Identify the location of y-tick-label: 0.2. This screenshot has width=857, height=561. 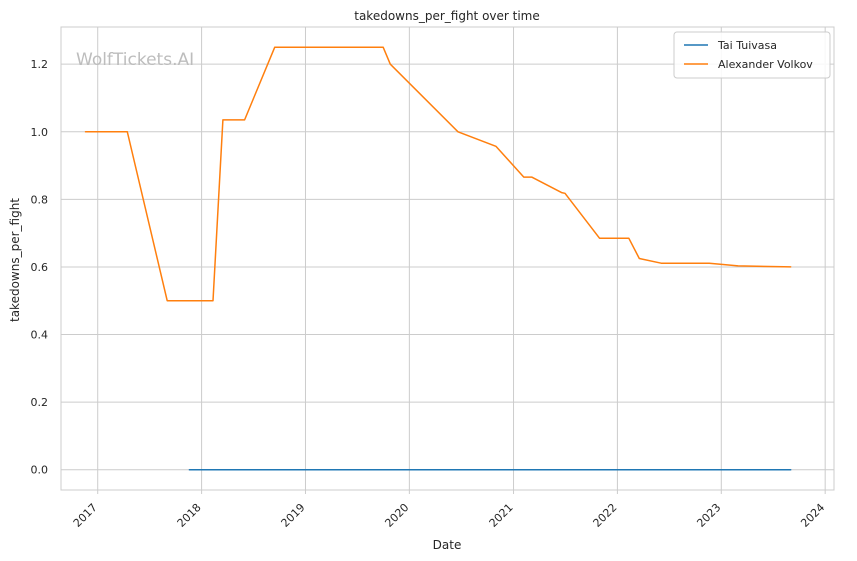
(40, 402).